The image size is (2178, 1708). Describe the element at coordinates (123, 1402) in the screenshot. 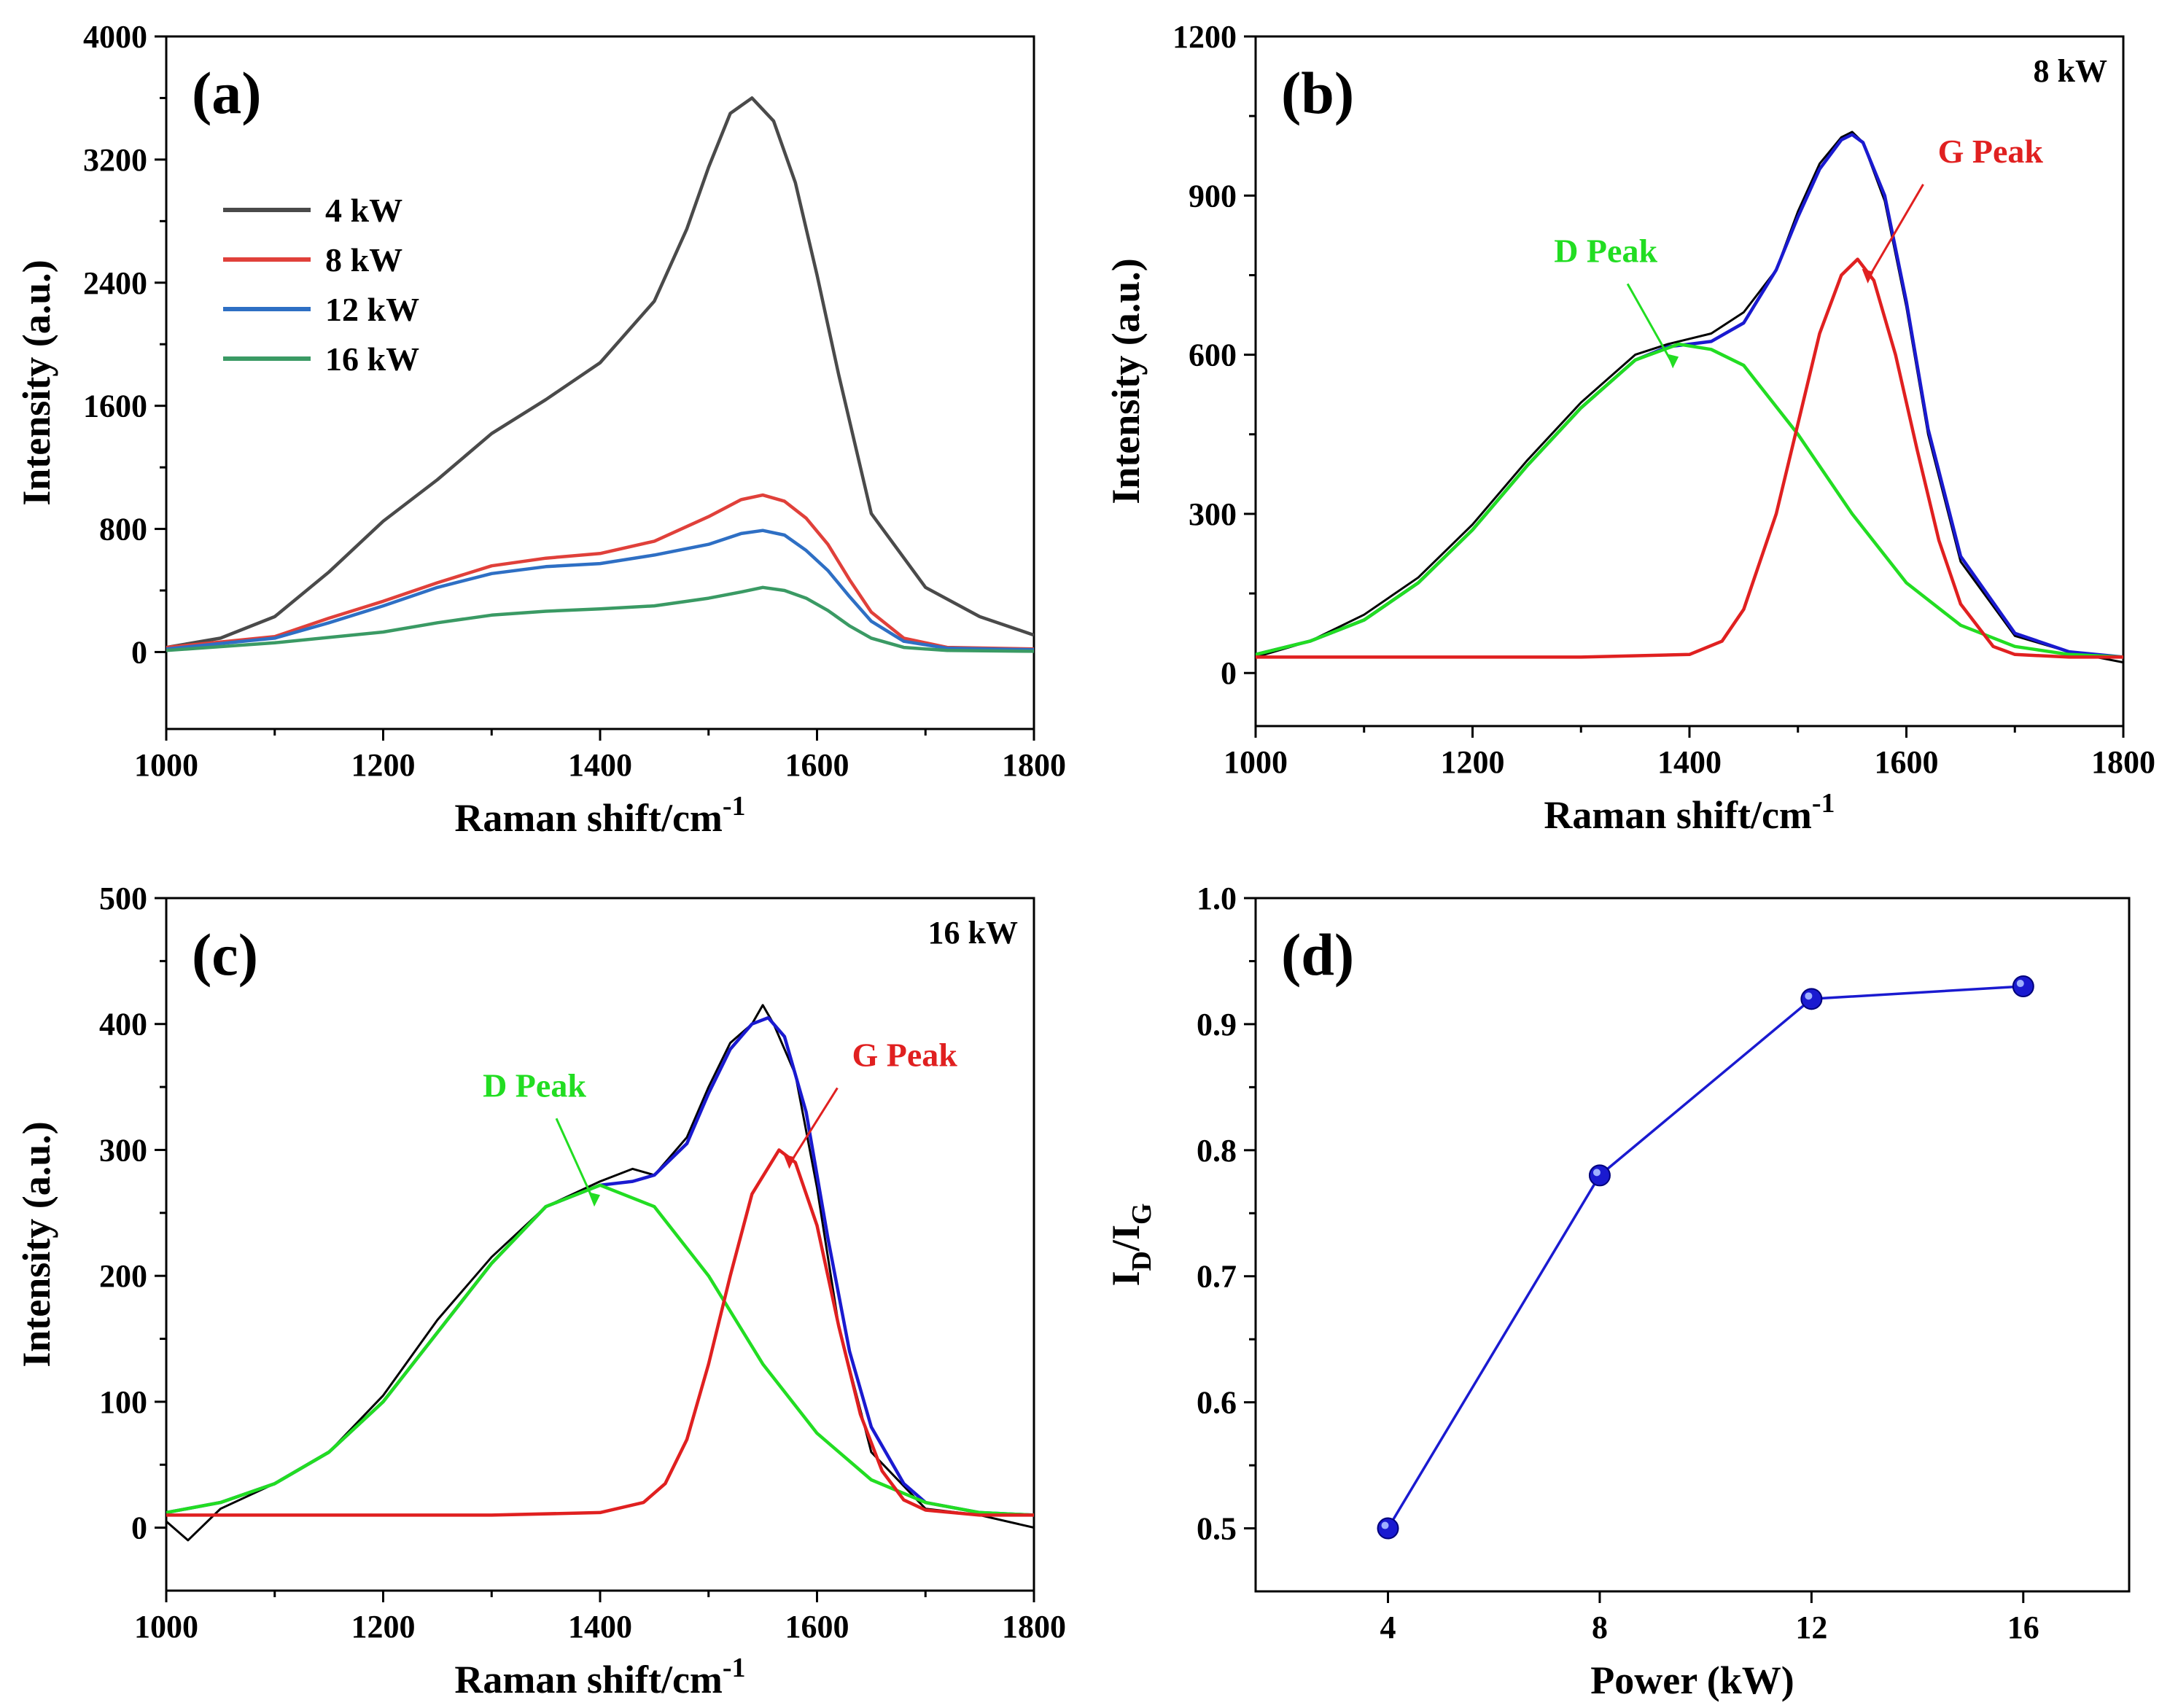

I see `y-tick-label: 100` at that location.